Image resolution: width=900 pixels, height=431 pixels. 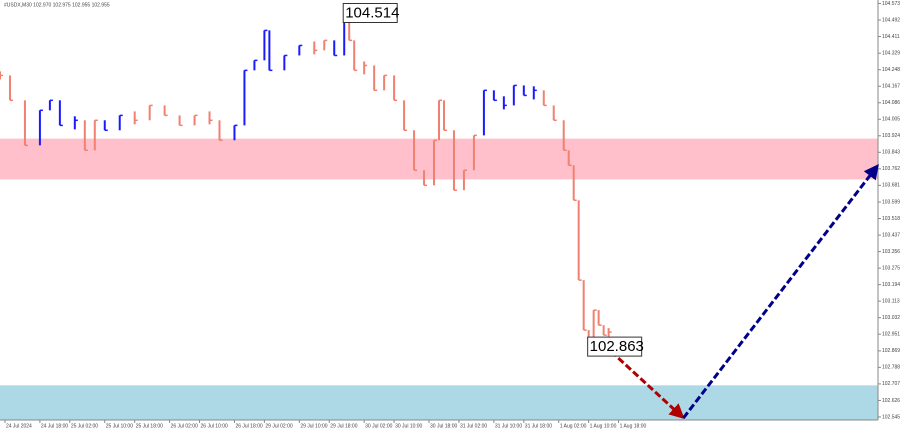 I want to click on x-tick-label: 25 Jul 02:00, so click(x=84, y=426).